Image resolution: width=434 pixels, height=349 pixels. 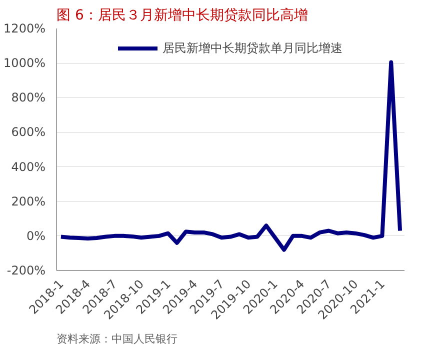 I want to click on y-tick-label: 400%, so click(x=28, y=167).